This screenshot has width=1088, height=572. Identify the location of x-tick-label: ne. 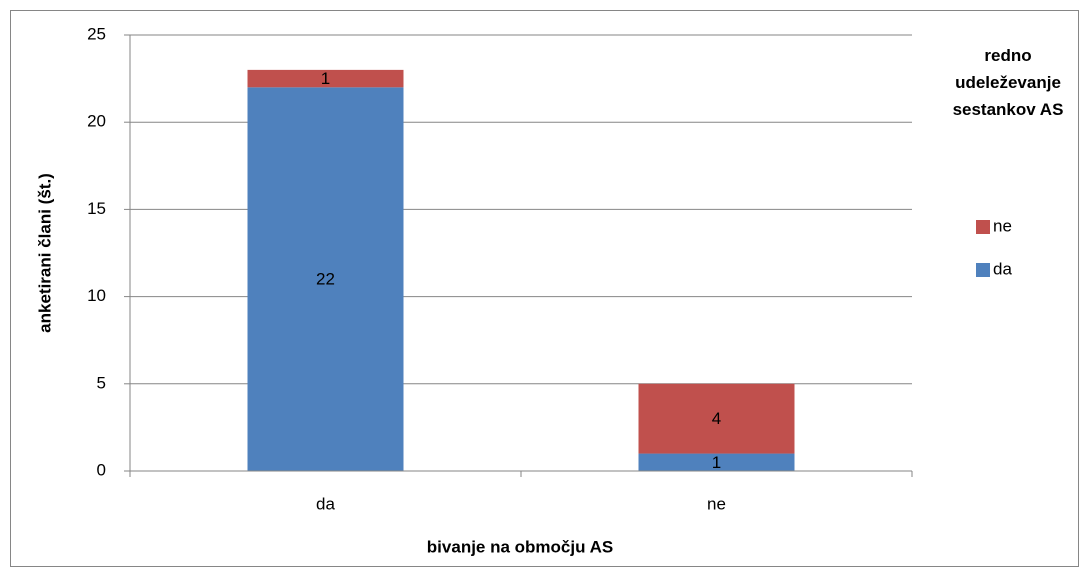
(716, 503).